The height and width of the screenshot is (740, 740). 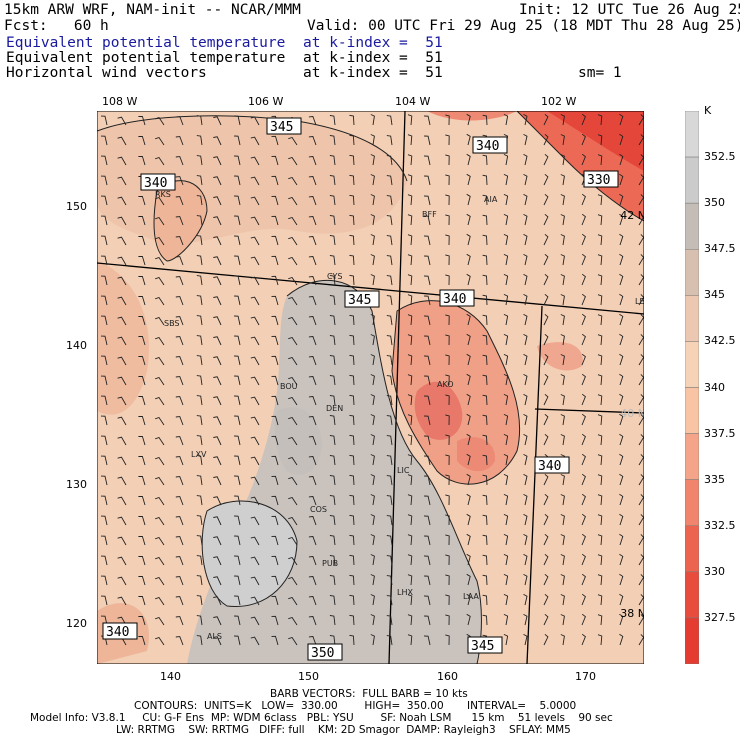 What do you see at coordinates (692, 134) in the screenshot?
I see `colorbar-box` at bounding box center [692, 134].